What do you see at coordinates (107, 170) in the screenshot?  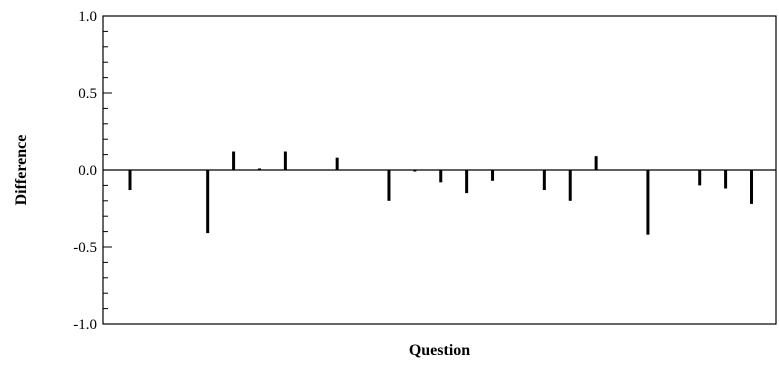 I see `y-axis-ticks` at bounding box center [107, 170].